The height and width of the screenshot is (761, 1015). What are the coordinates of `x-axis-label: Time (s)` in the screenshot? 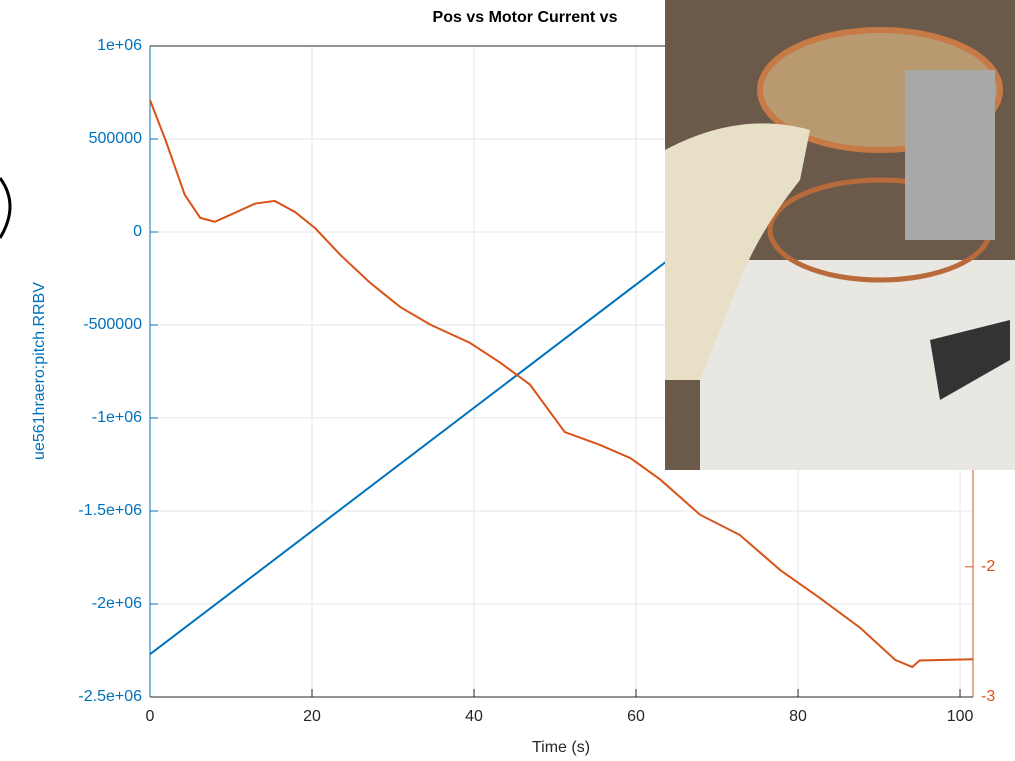 It's located at (561, 747).